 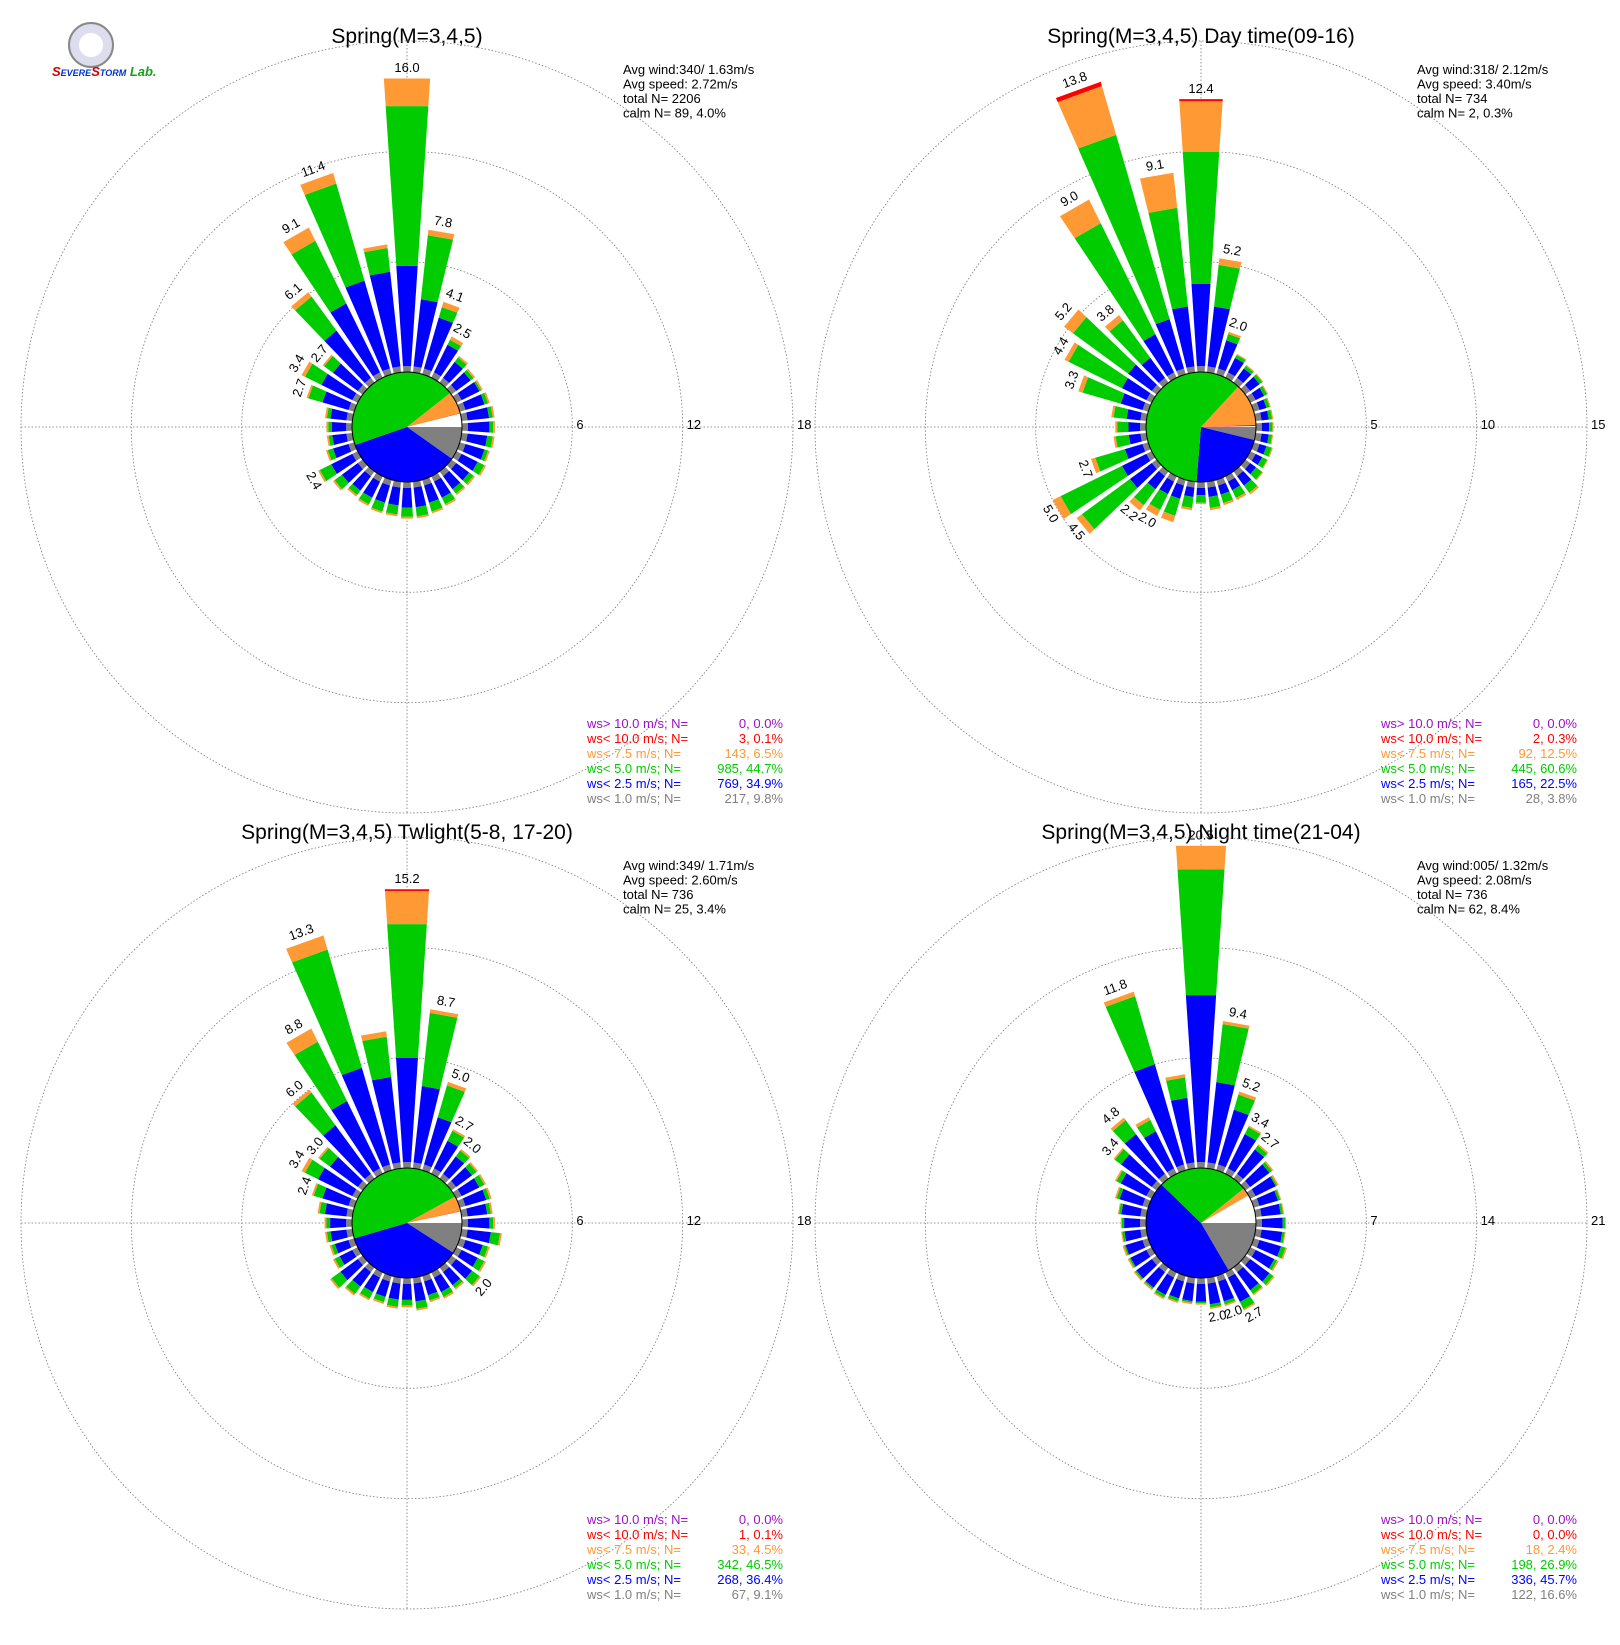 What do you see at coordinates (1113, 501) in the screenshot?
I see `wind-bar-230: 4.5` at bounding box center [1113, 501].